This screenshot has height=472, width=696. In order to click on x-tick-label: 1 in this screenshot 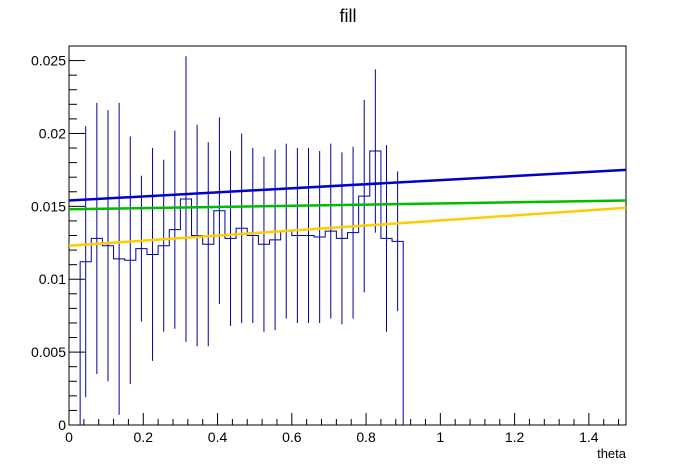, I will do `click(440, 437)`.